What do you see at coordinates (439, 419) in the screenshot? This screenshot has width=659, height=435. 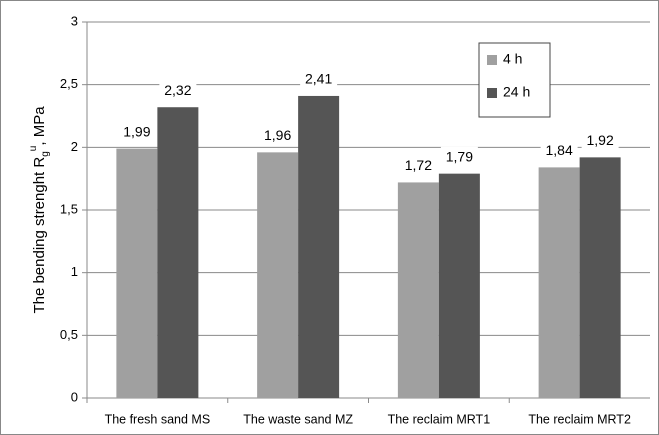 I see `x-tick-label: The reclaim MRT1` at bounding box center [439, 419].